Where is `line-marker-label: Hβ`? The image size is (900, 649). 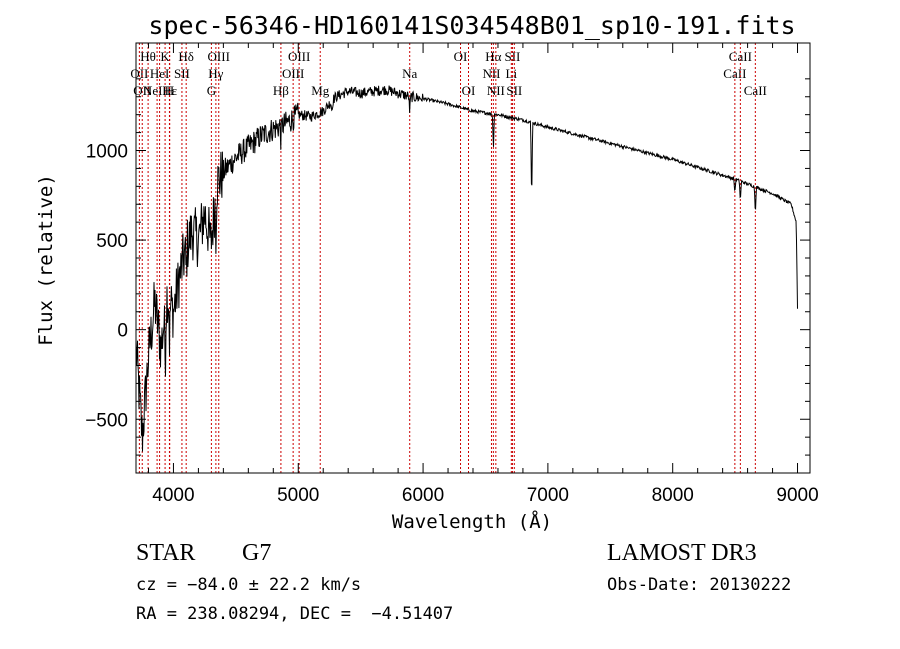 line-marker-label: Hβ is located at coordinates (281, 90).